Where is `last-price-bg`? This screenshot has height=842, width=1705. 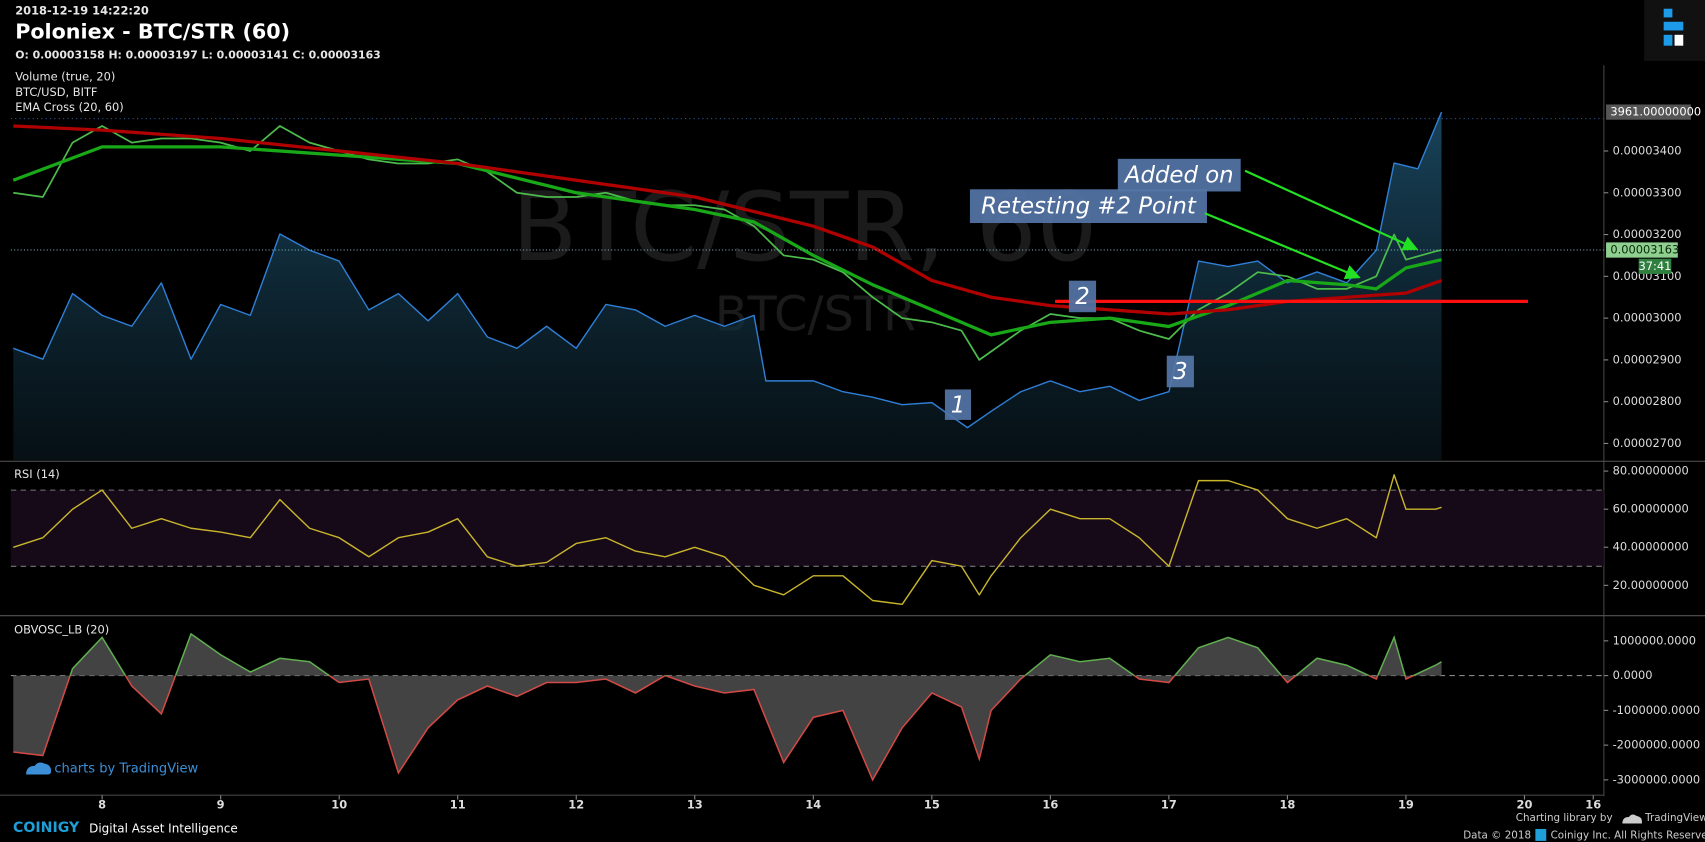 last-price-bg is located at coordinates (1642, 250).